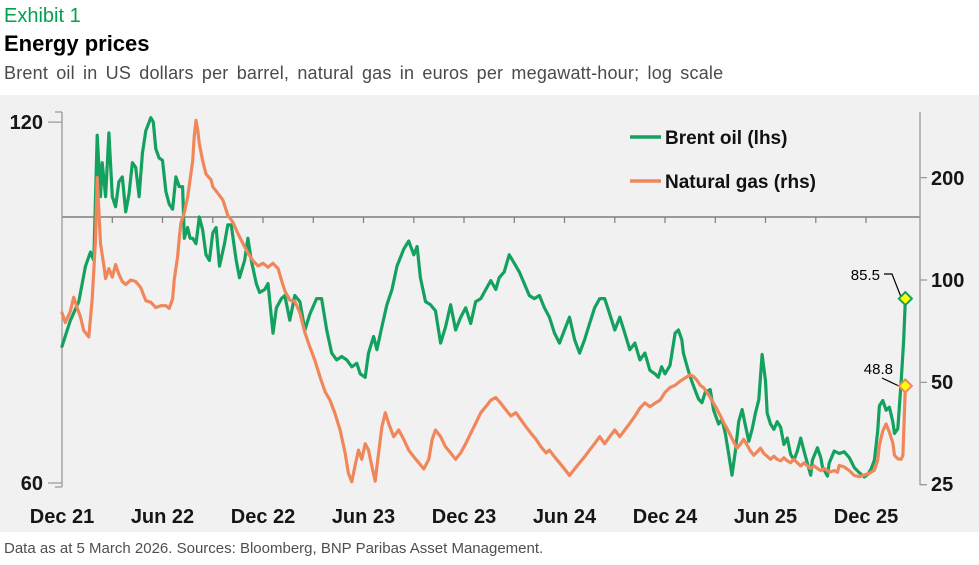  Describe the element at coordinates (942, 383) in the screenshot. I see `rhs-tick-label-50: 50` at that location.